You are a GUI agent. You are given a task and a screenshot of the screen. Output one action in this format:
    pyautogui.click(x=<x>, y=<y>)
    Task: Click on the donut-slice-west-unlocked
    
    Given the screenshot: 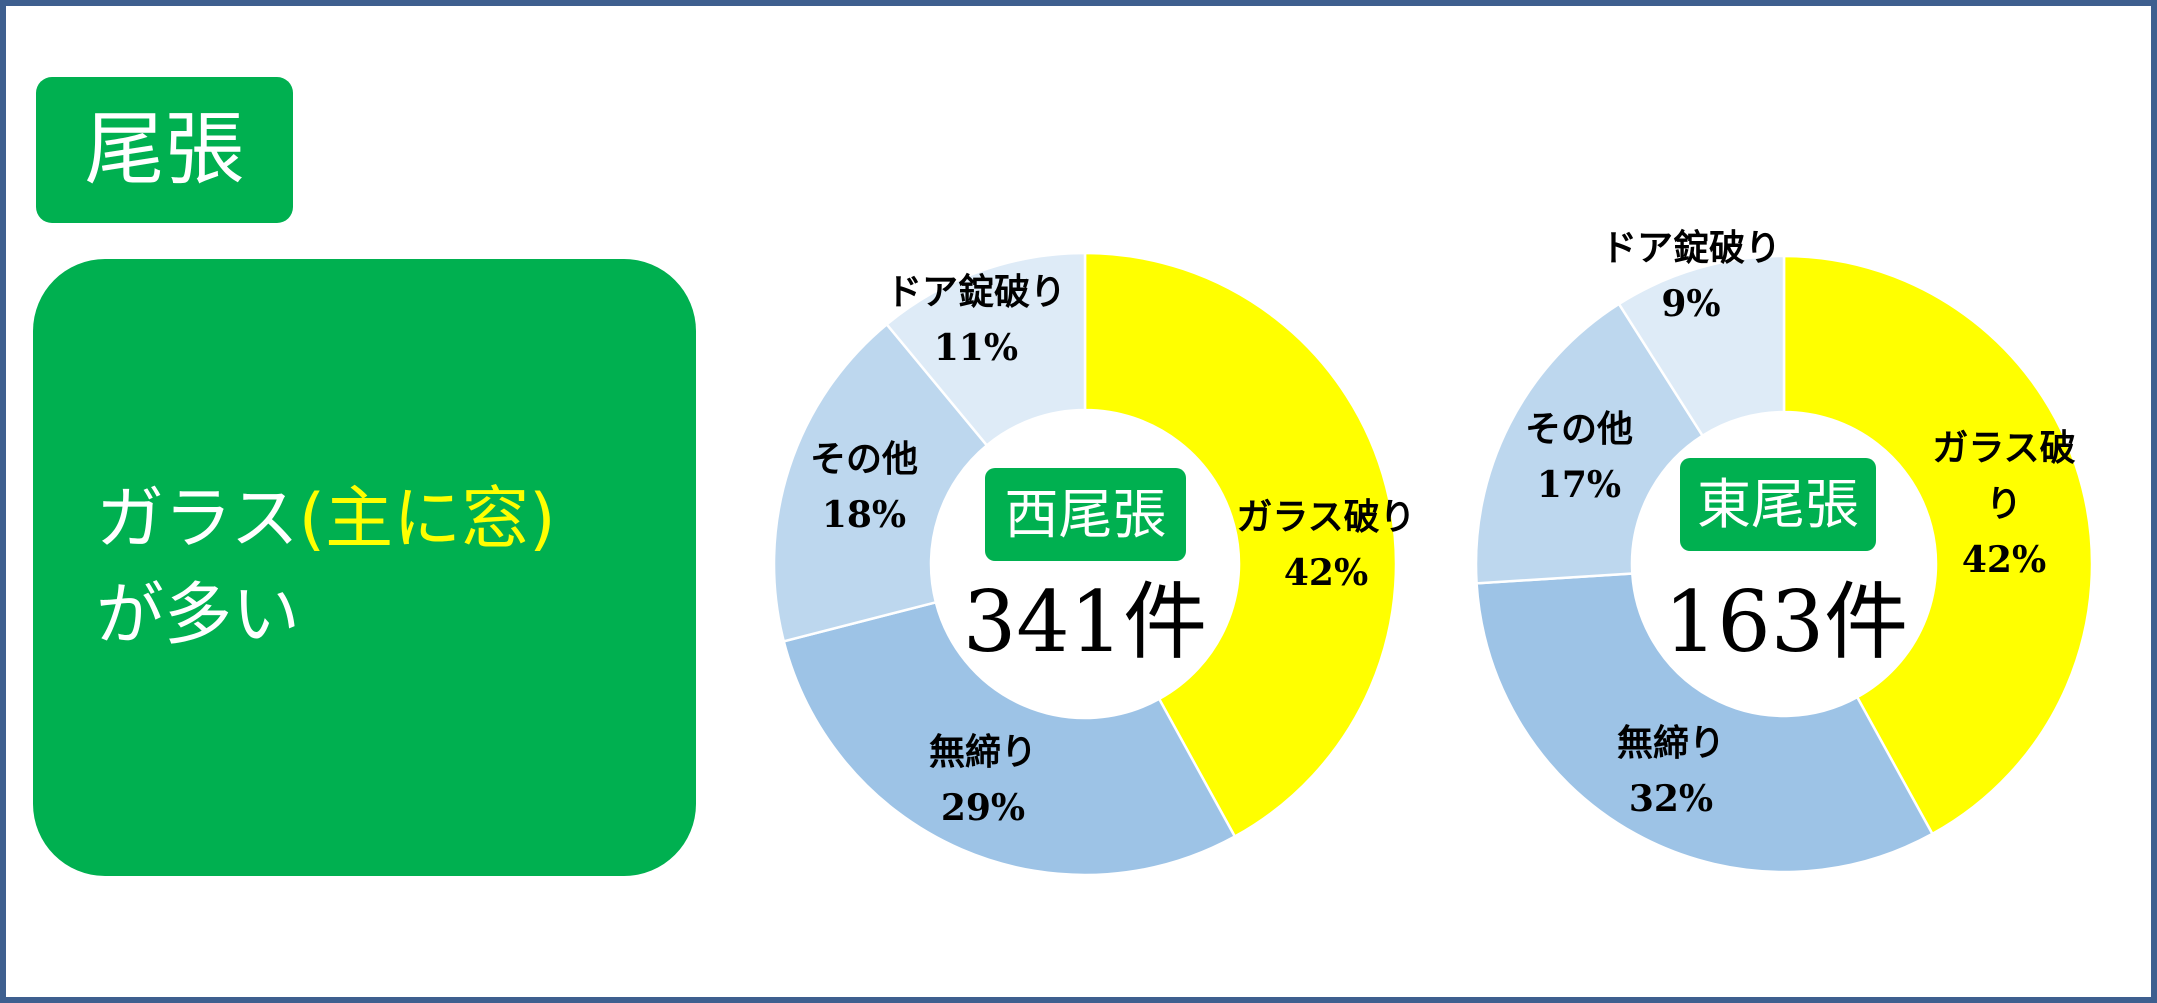 What is the action you would take?
    pyautogui.click(x=1009, y=738)
    